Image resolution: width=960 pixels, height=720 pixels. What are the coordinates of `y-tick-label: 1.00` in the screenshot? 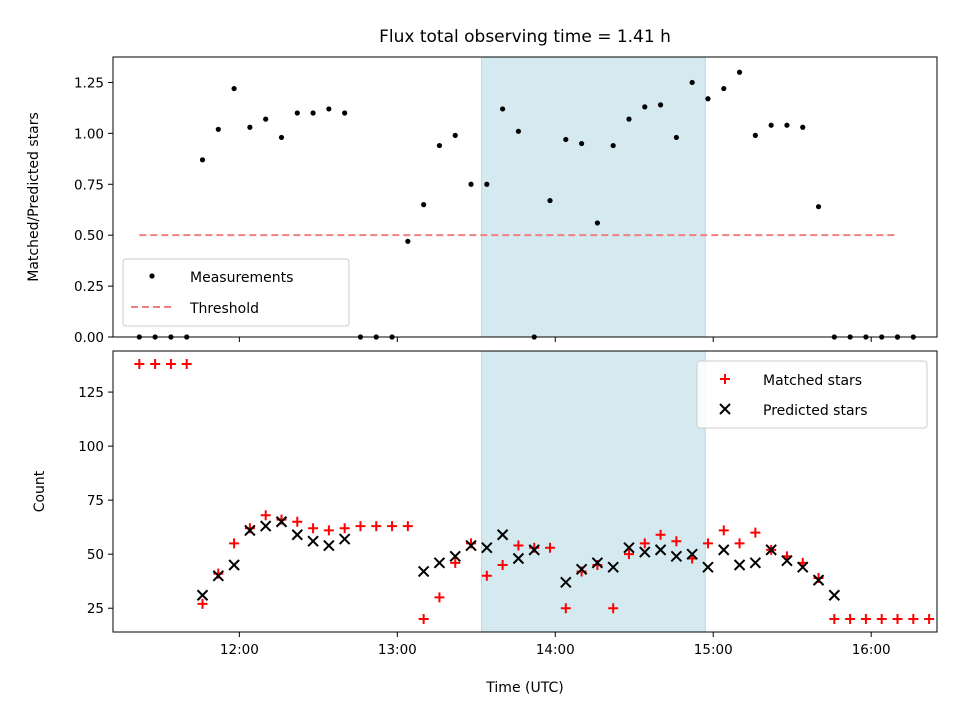 It's located at (89, 134).